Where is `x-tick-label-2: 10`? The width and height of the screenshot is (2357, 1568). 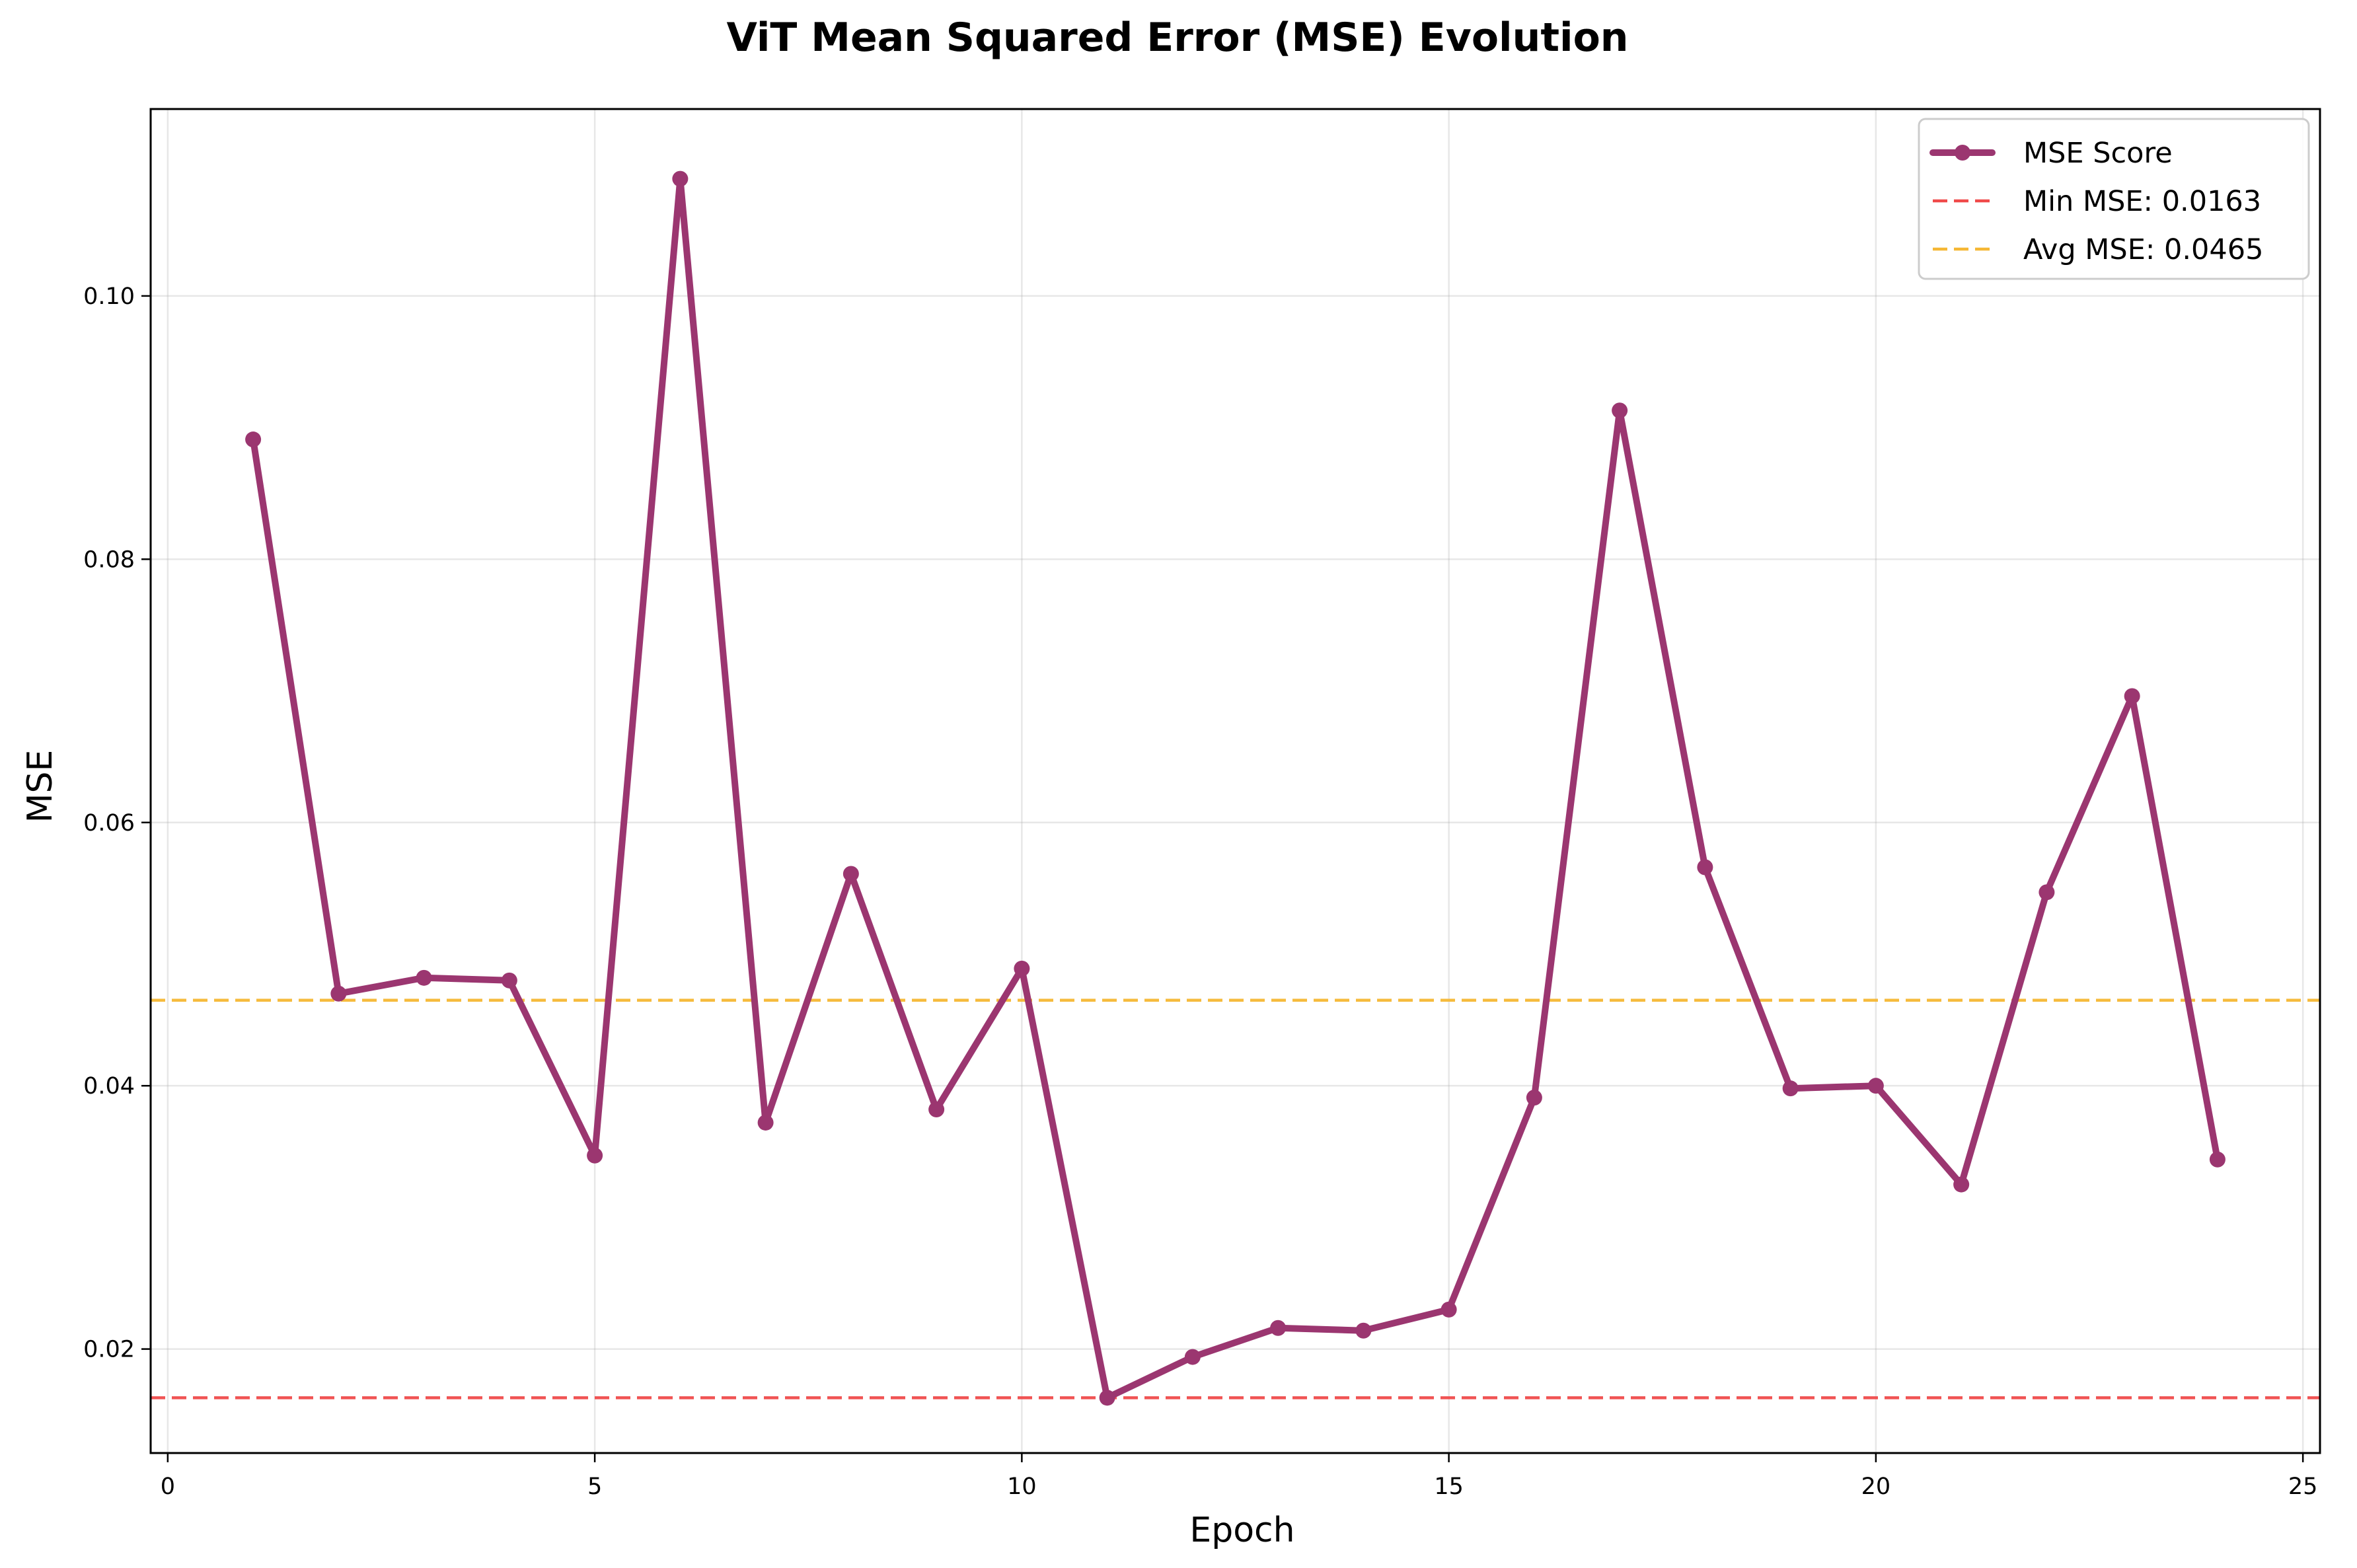
x-tick-label-2: 10 is located at coordinates (1022, 1487).